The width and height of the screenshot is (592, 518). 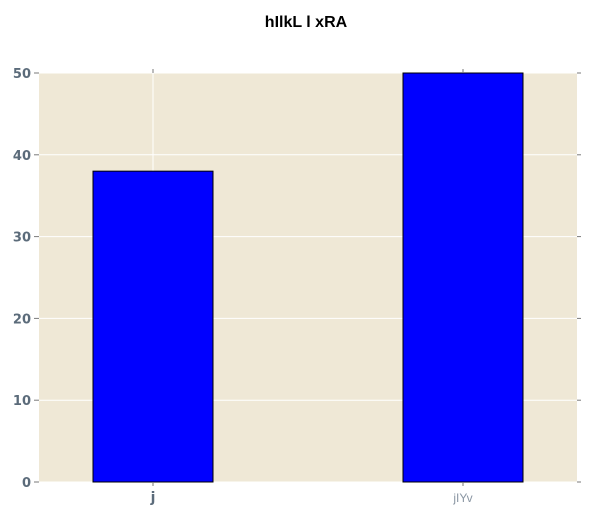 I want to click on y-tick-label: 50, so click(x=22, y=74).